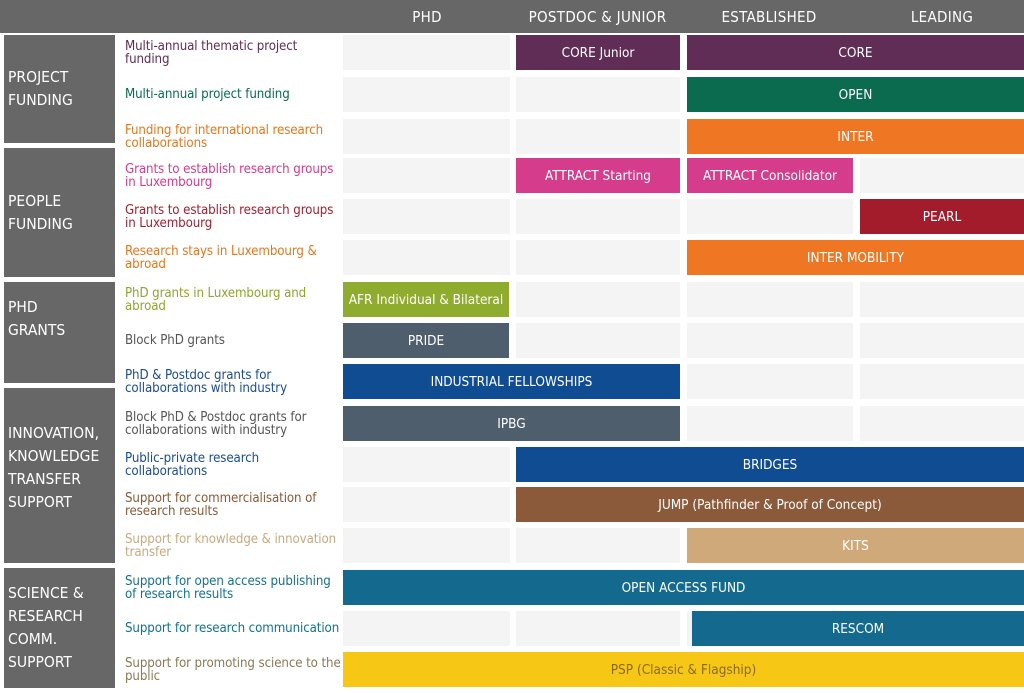 The image size is (1024, 693). What do you see at coordinates (855, 136) in the screenshot?
I see `program-bar-inter: INTER` at bounding box center [855, 136].